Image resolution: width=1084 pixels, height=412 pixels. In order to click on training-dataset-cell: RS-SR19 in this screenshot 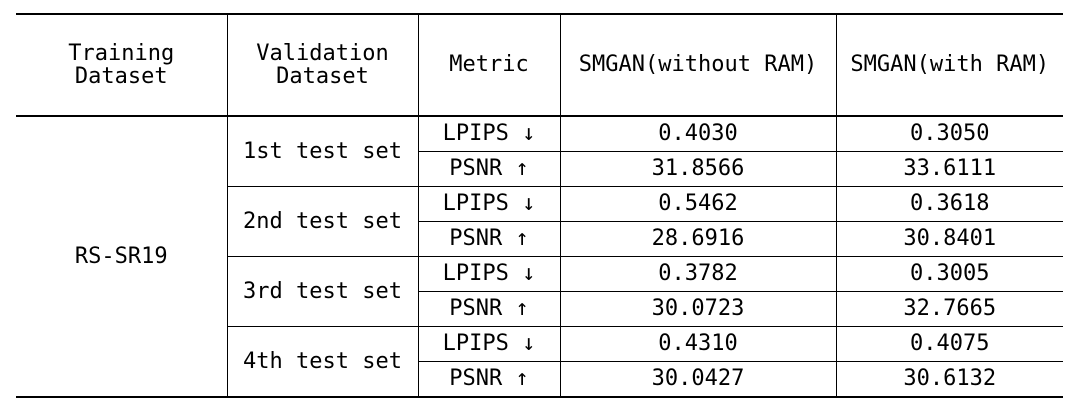, I will do `click(122, 256)`.